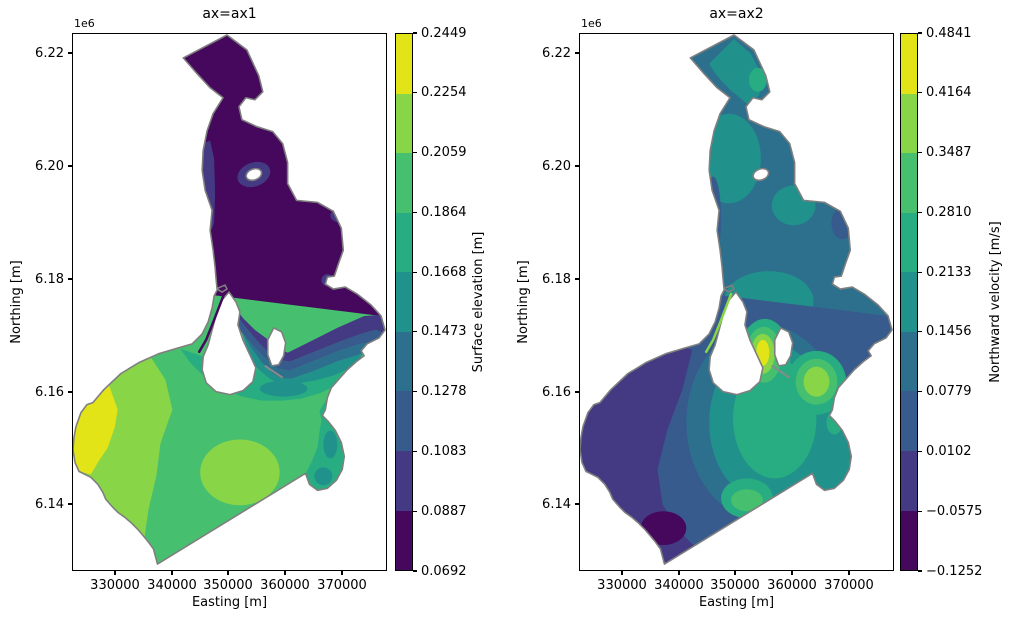  Describe the element at coordinates (16, 302) in the screenshot. I see `ylabel-ax1: Northing [m]` at that location.